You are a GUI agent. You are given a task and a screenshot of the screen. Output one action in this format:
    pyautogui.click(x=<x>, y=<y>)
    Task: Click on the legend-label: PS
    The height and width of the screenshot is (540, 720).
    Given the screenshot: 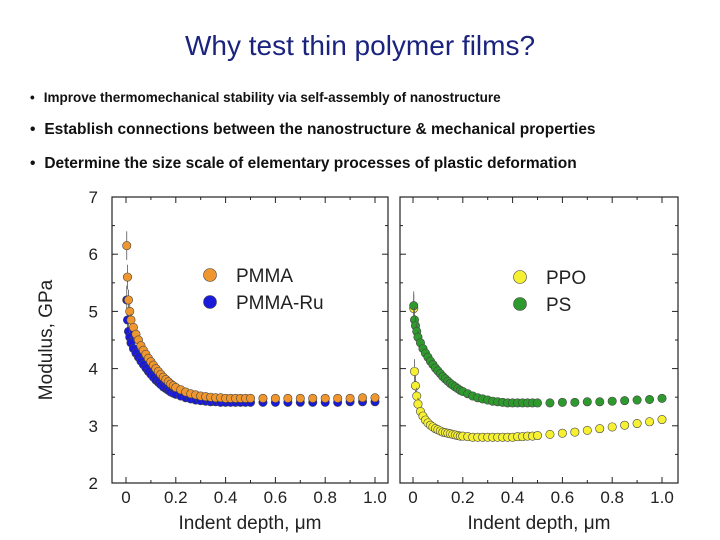 What is the action you would take?
    pyautogui.click(x=558, y=305)
    